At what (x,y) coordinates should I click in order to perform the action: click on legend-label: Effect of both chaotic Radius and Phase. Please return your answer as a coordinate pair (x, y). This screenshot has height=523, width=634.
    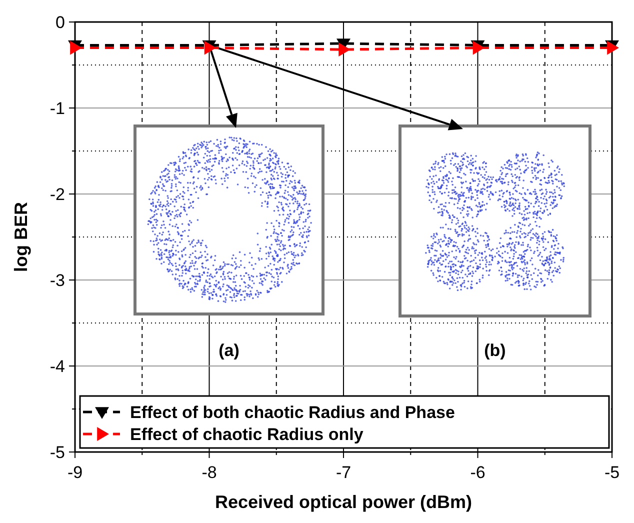
    Looking at the image, I should click on (292, 412).